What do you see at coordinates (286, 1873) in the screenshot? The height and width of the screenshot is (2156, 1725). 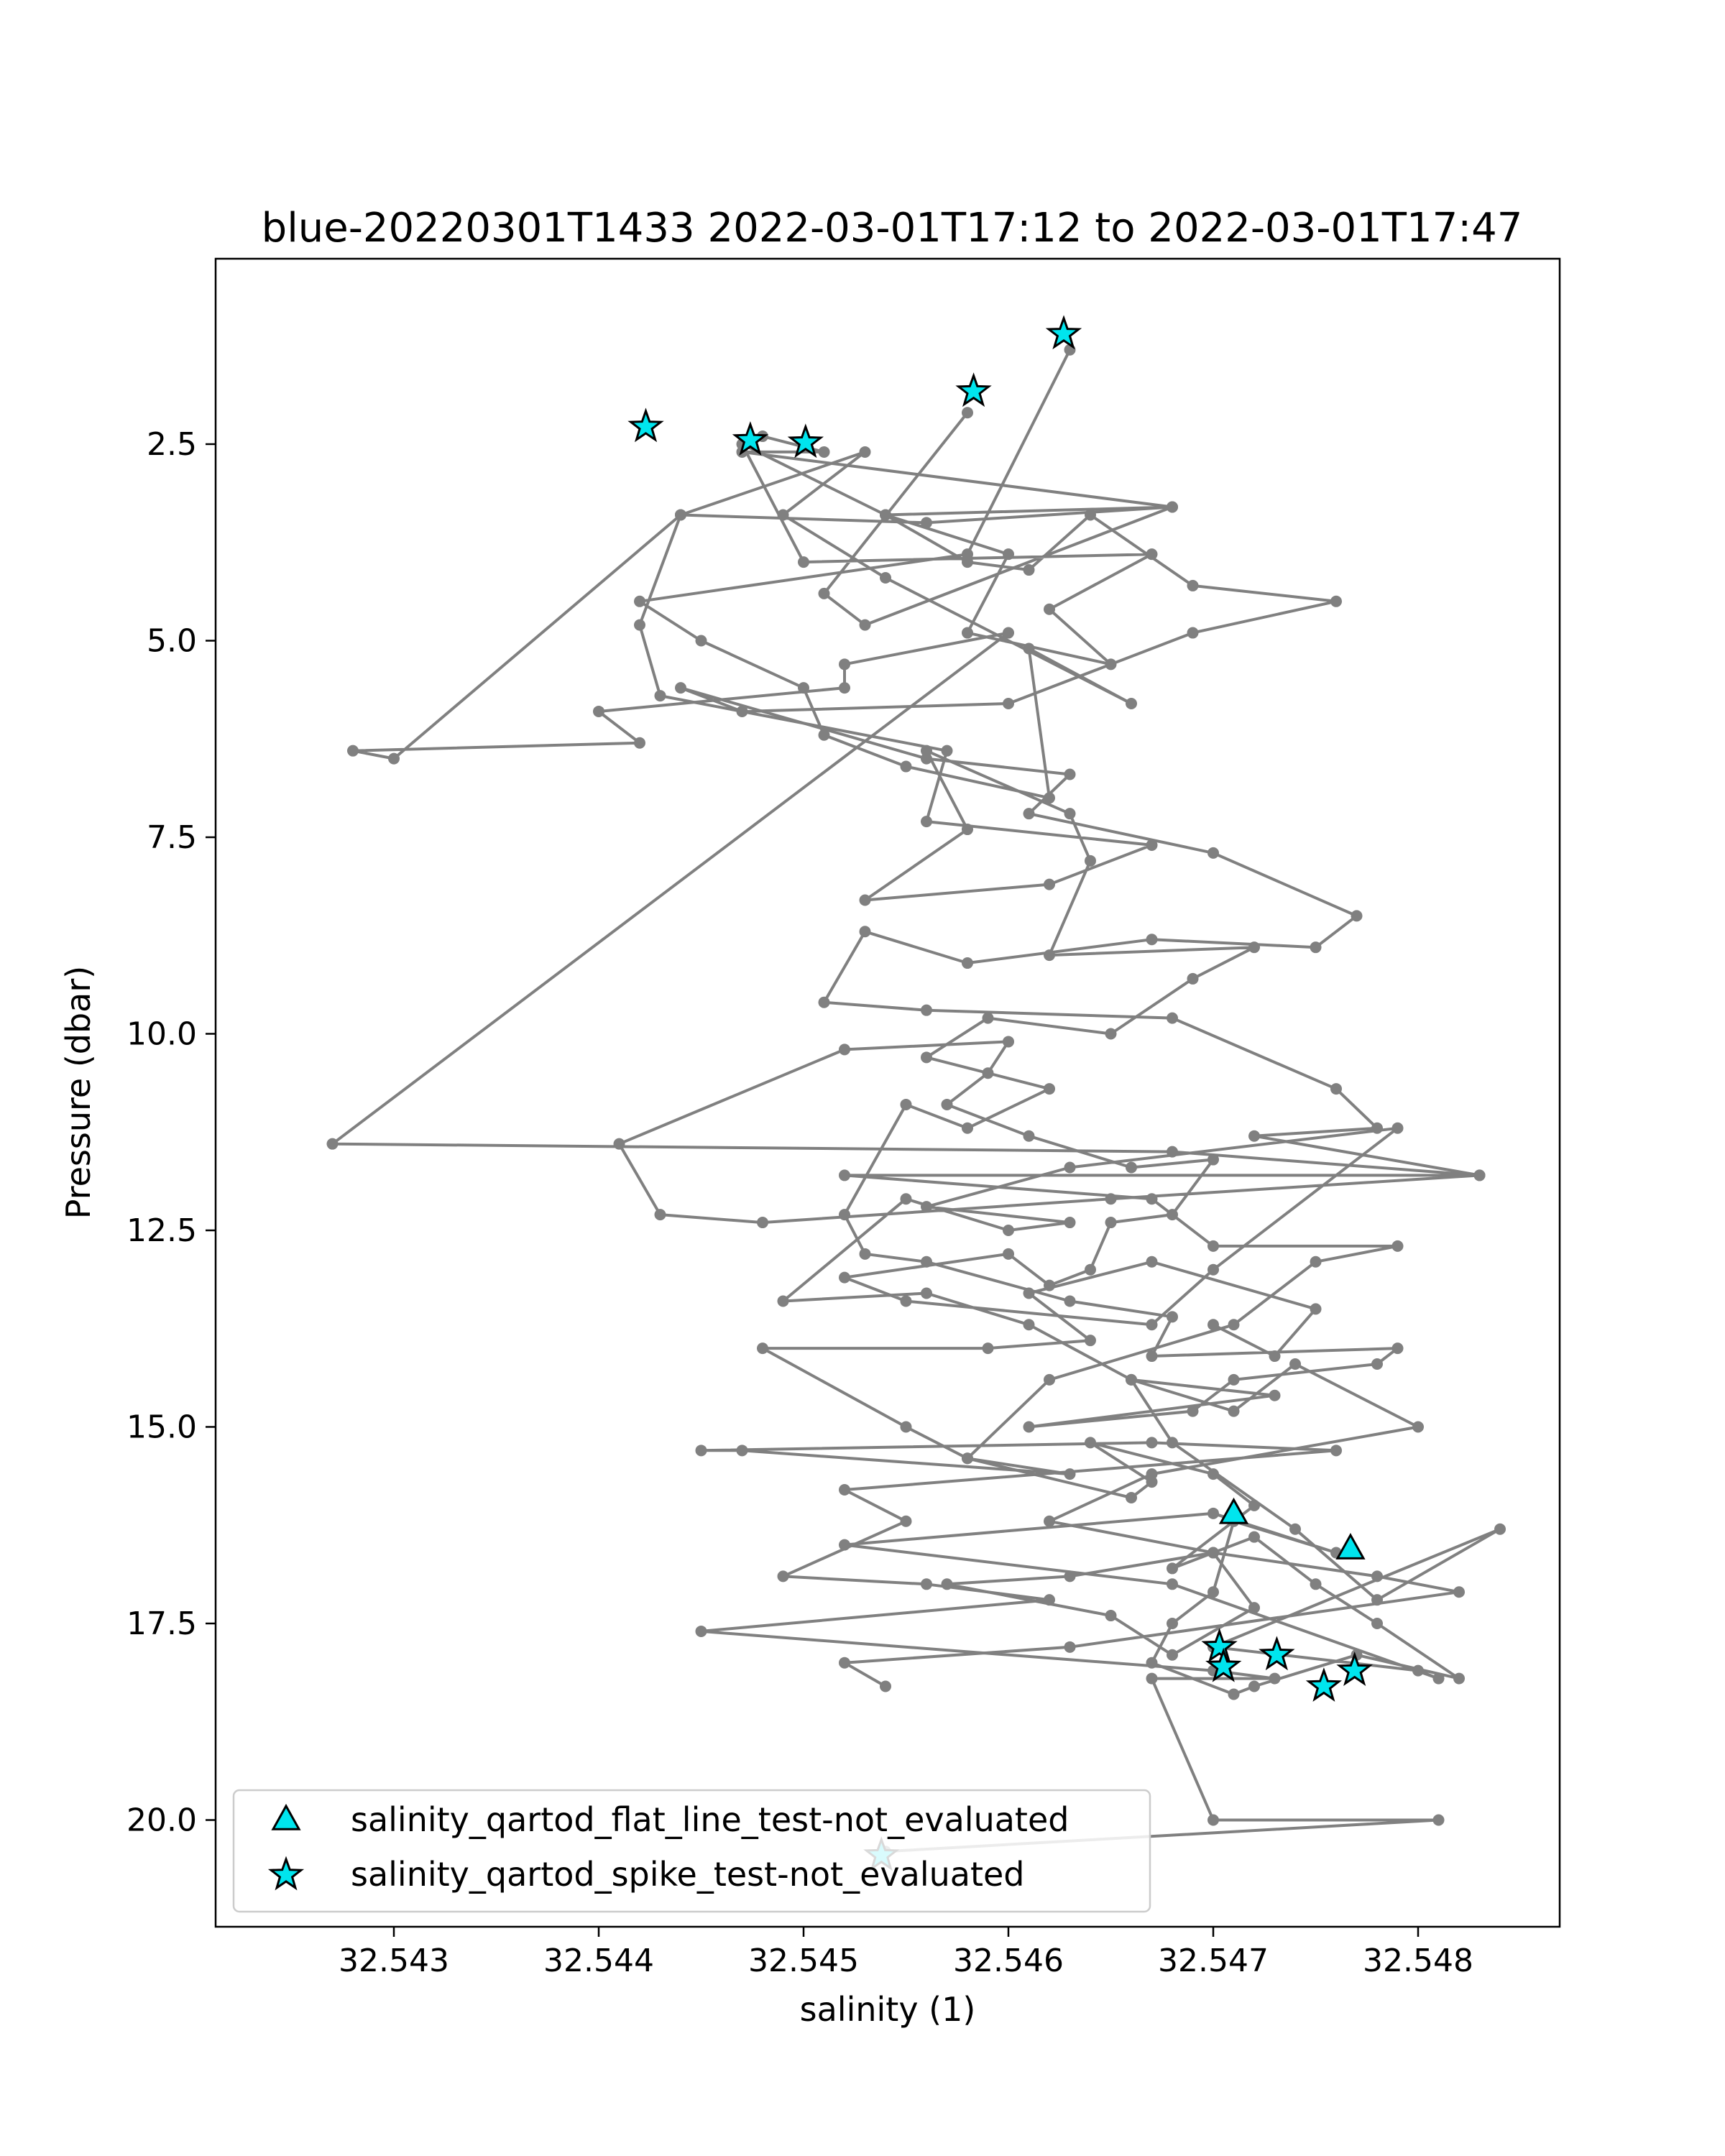 I see `legend-star-shape` at bounding box center [286, 1873].